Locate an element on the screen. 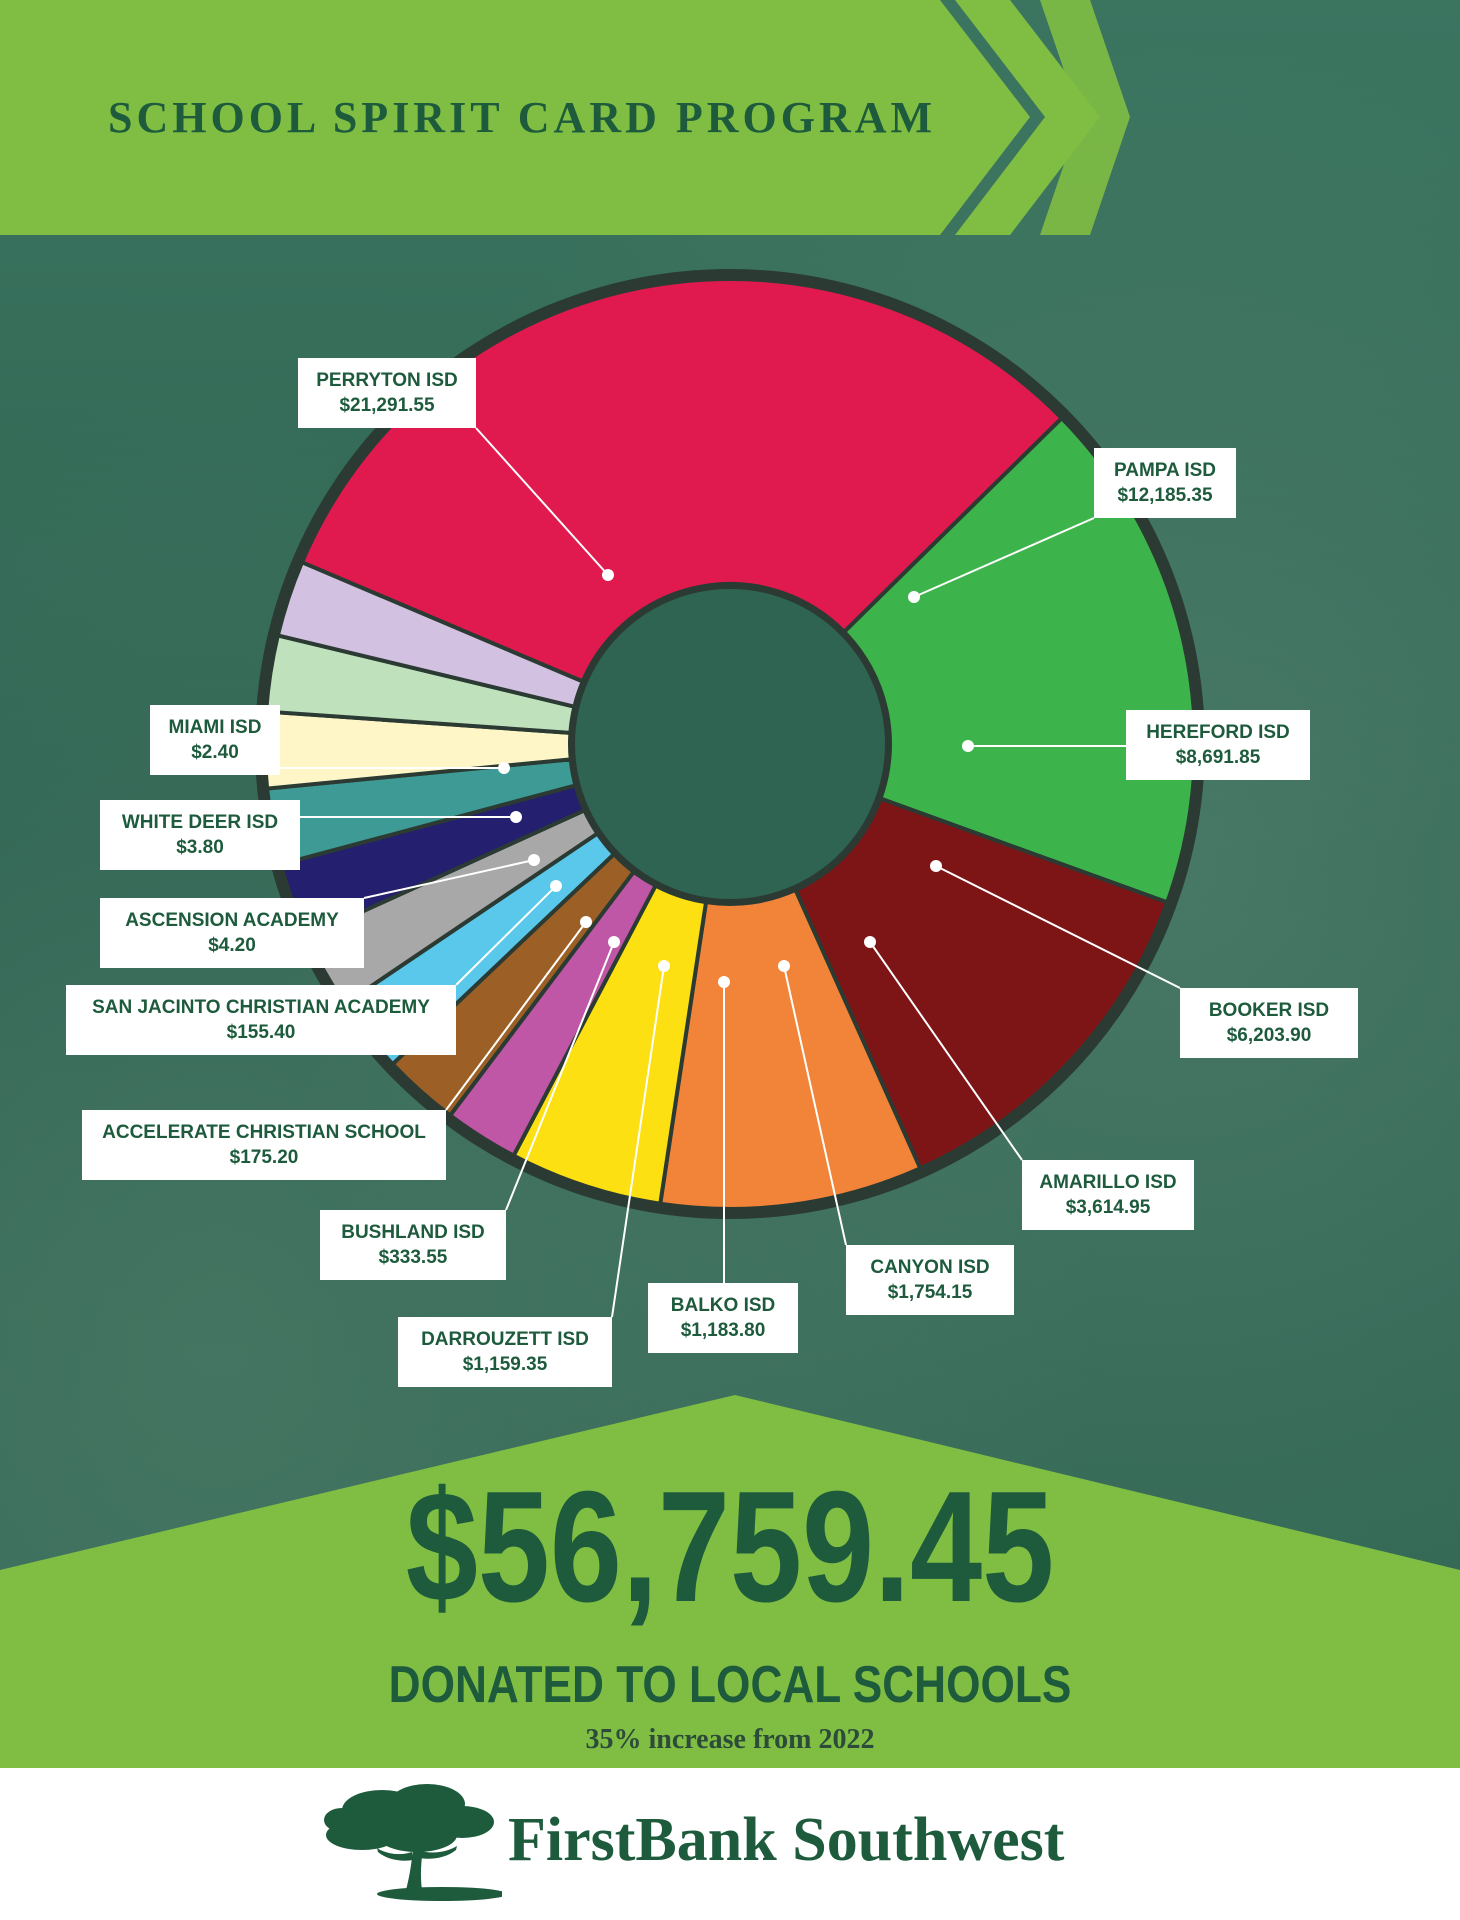  label-hereford-isd: HEREFORD ISD $8,691.85 is located at coordinates (1218, 745).